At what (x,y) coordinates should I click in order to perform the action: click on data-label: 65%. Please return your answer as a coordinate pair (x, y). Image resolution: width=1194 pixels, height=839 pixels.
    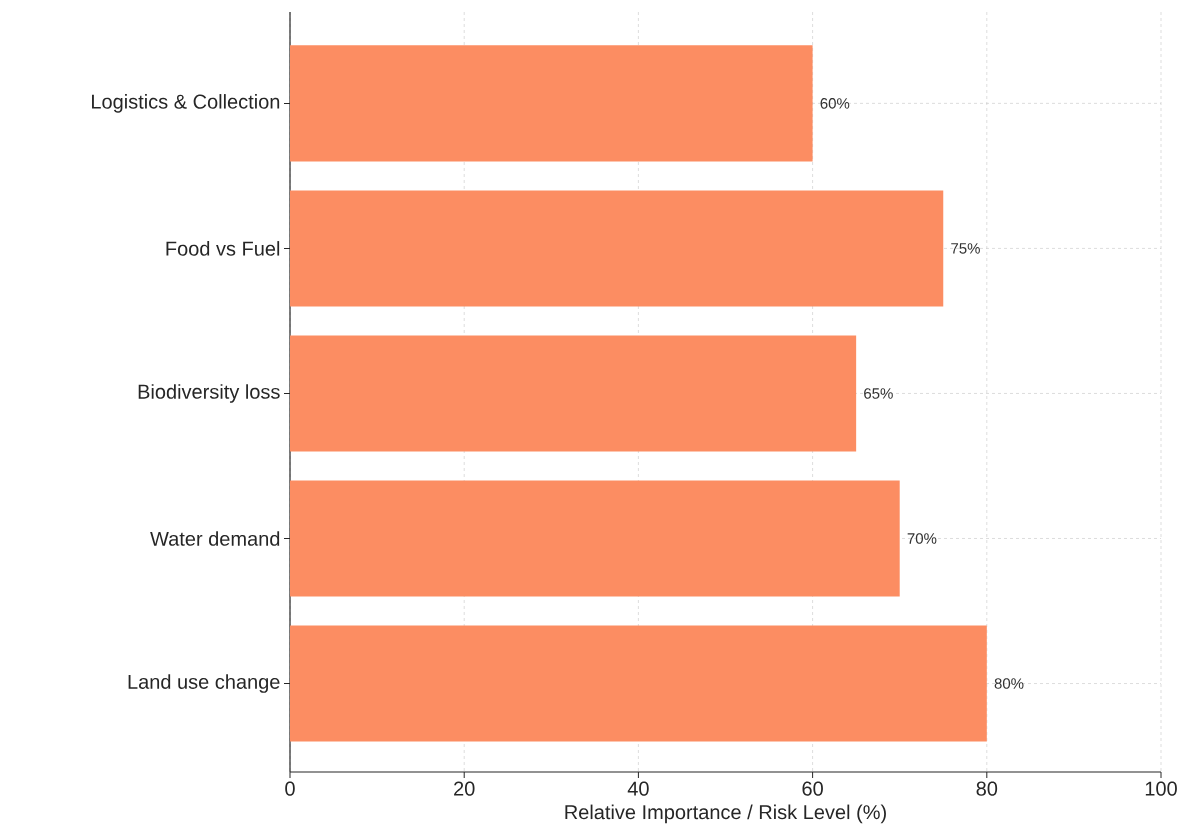
    Looking at the image, I should click on (878, 393).